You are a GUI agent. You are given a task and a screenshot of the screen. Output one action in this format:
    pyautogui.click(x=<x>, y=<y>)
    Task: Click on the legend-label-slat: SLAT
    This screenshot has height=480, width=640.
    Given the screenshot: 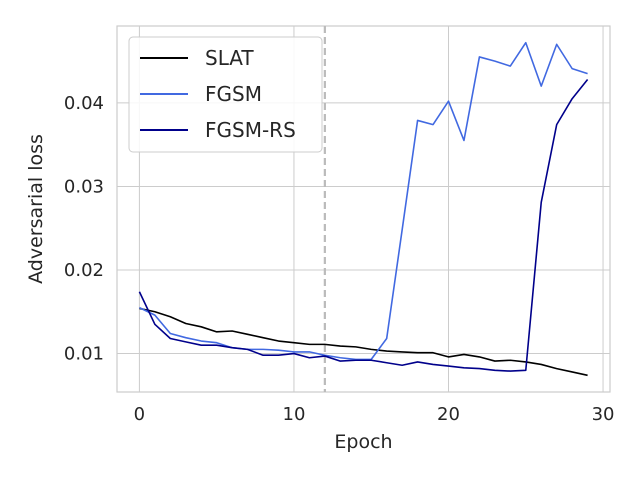 What is the action you would take?
    pyautogui.click(x=229, y=58)
    